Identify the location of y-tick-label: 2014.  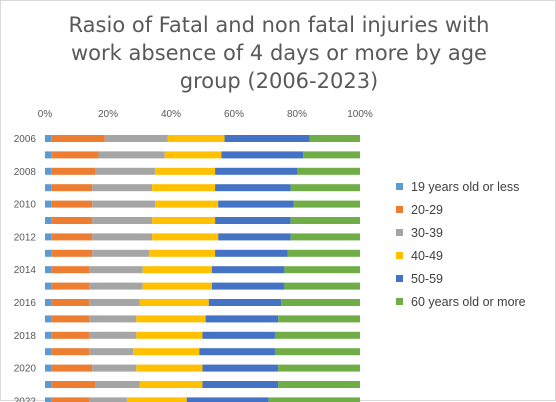
(25, 270).